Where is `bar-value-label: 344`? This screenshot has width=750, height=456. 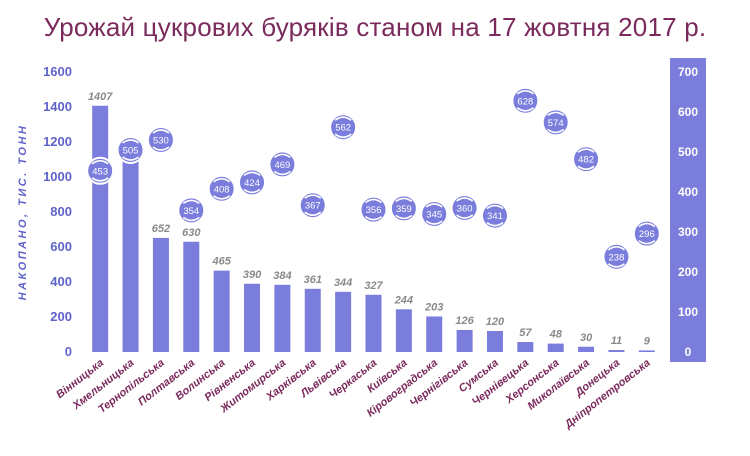 bar-value-label: 344 is located at coordinates (343, 283).